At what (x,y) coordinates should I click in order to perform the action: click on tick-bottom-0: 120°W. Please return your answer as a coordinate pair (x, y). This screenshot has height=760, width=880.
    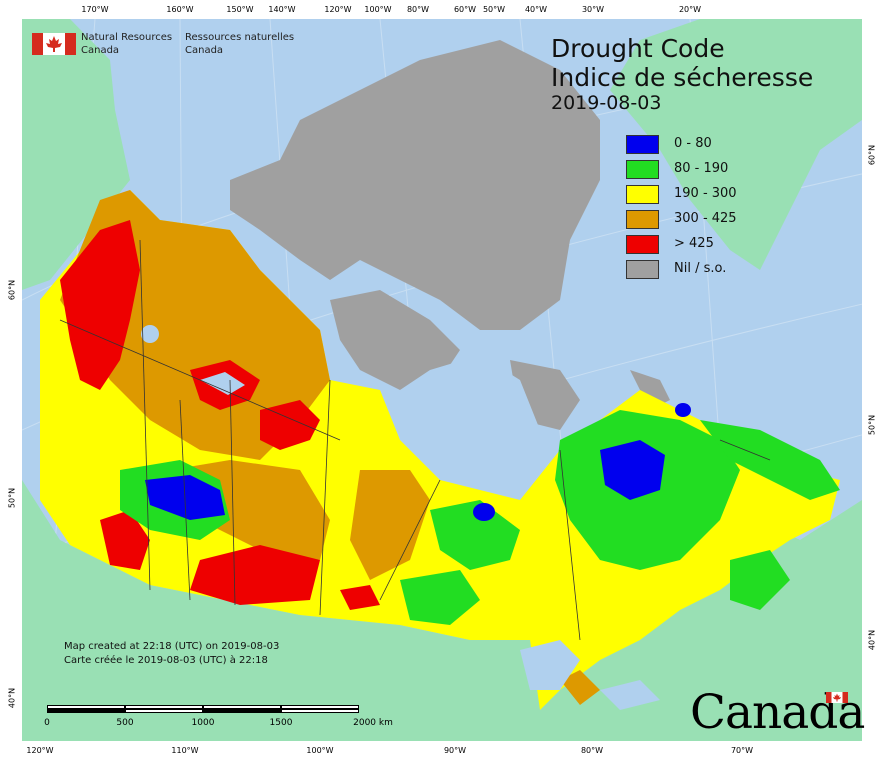
    Looking at the image, I should click on (40, 750).